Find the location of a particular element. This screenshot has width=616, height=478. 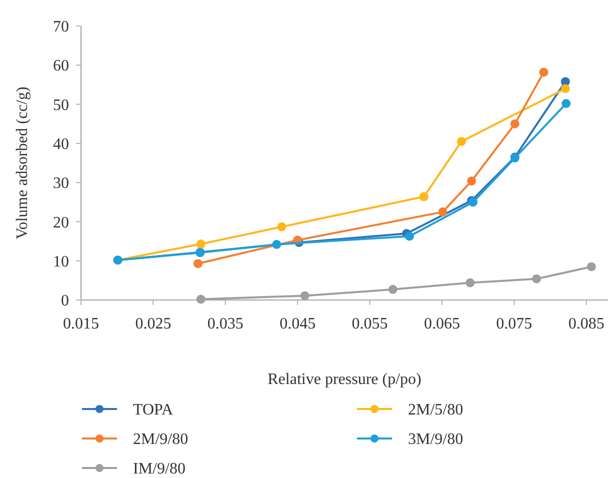

x-tick-label: 0.045 is located at coordinates (298, 324).